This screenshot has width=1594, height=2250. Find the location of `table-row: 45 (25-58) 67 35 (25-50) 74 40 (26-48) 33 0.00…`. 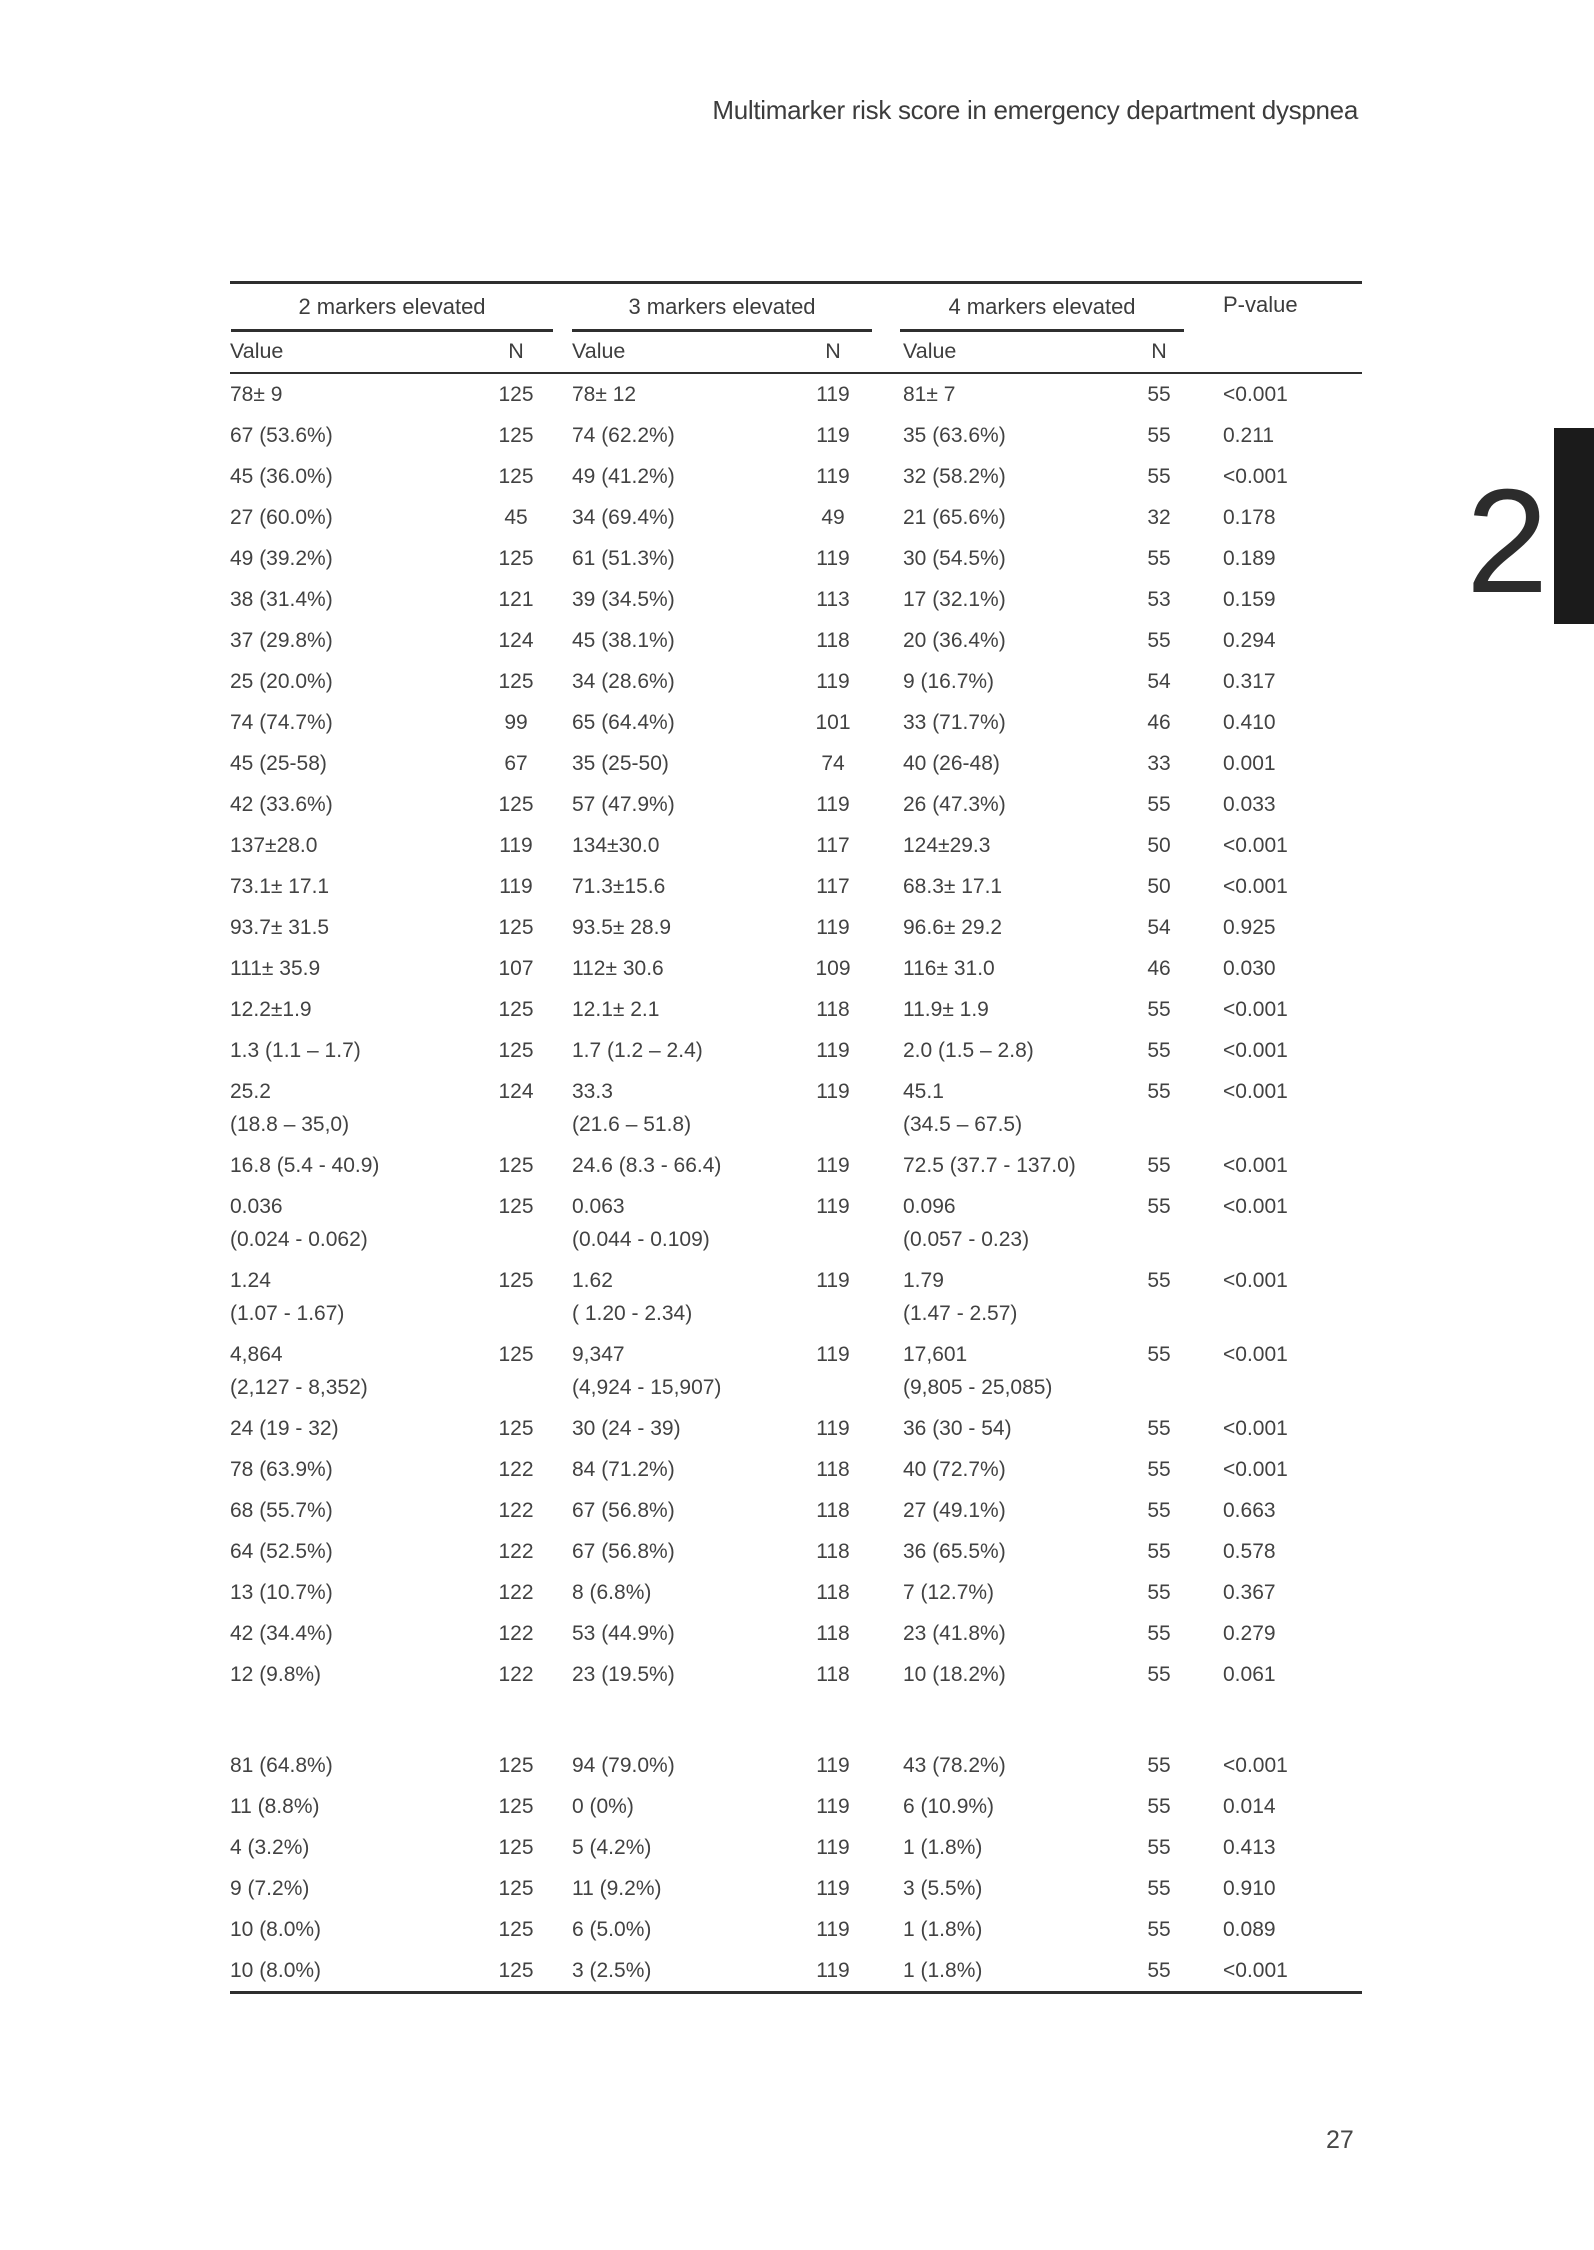

table-row: 45 (25-58) 67 35 (25-50) 74 40 (26-48) 33 0.00… is located at coordinates (796, 763).